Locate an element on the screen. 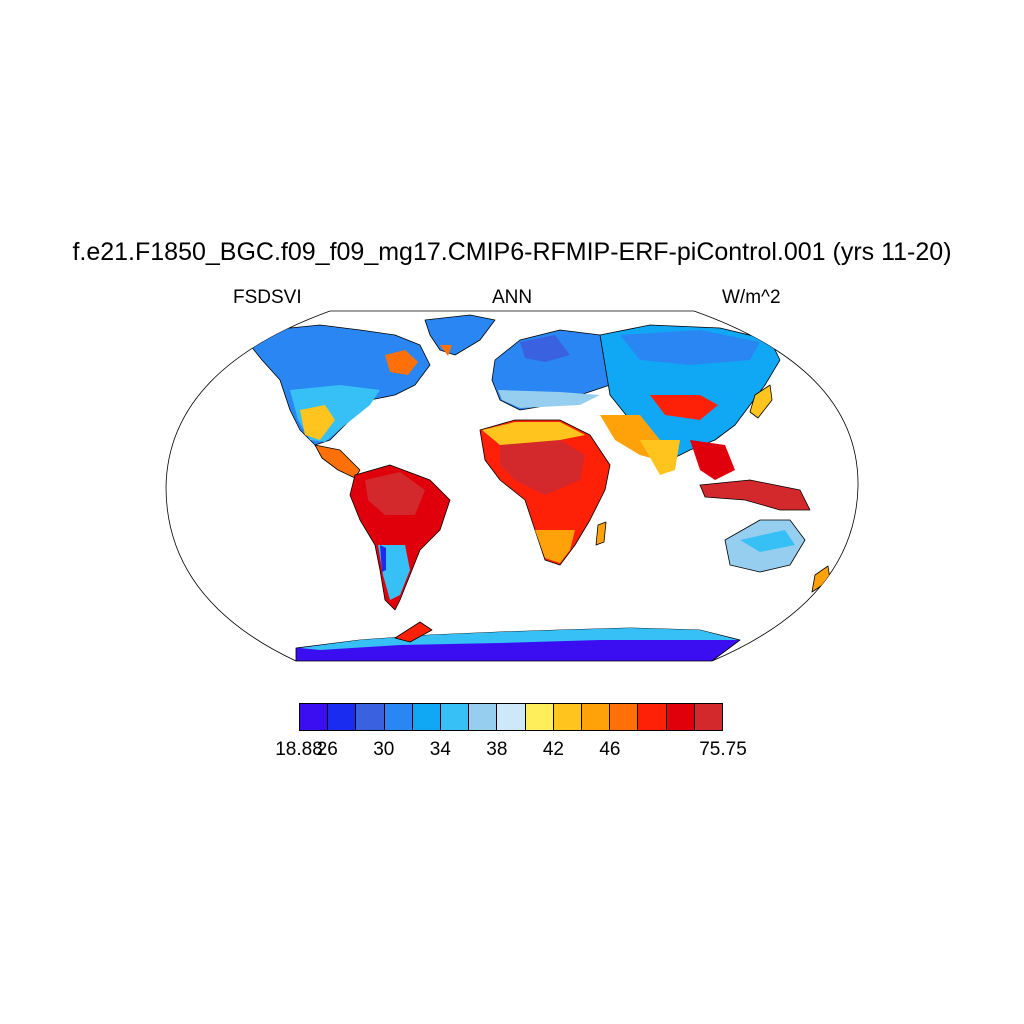  variable-label: FSDSVI is located at coordinates (267, 297).